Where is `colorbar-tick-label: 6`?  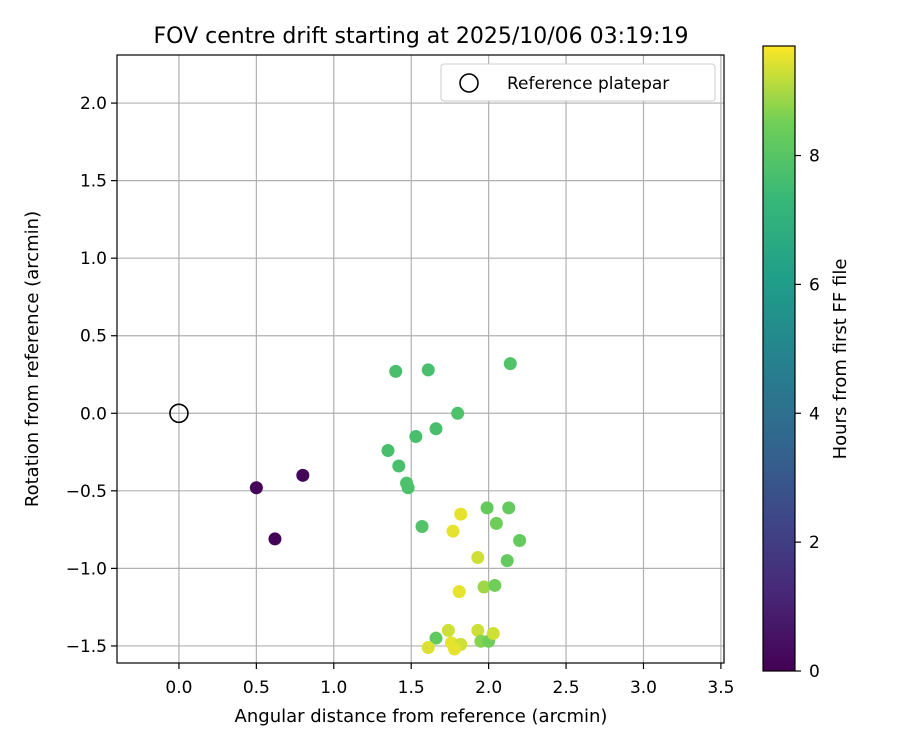
colorbar-tick-label: 6 is located at coordinates (814, 285).